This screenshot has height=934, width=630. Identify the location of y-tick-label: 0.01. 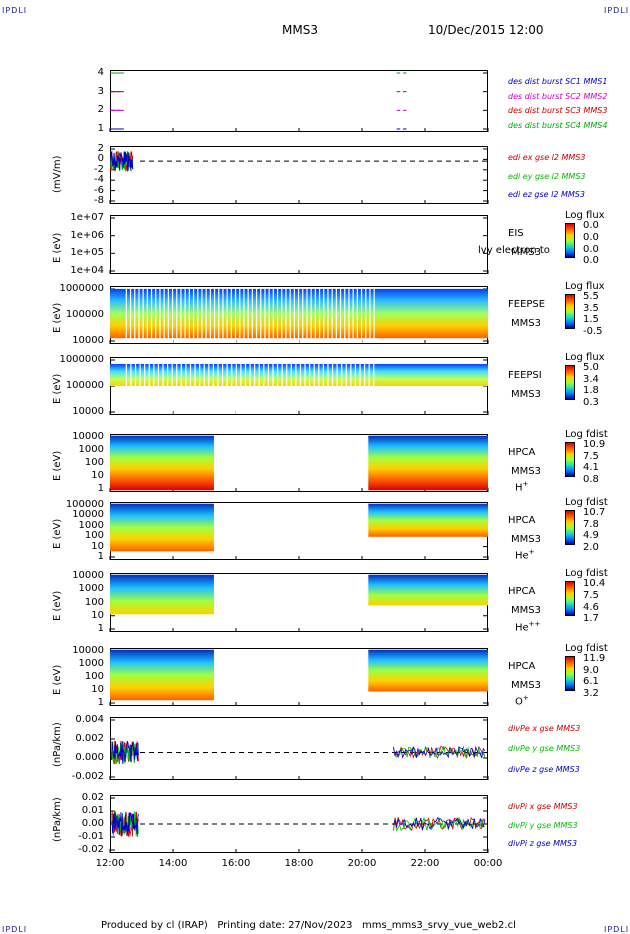
(92, 810).